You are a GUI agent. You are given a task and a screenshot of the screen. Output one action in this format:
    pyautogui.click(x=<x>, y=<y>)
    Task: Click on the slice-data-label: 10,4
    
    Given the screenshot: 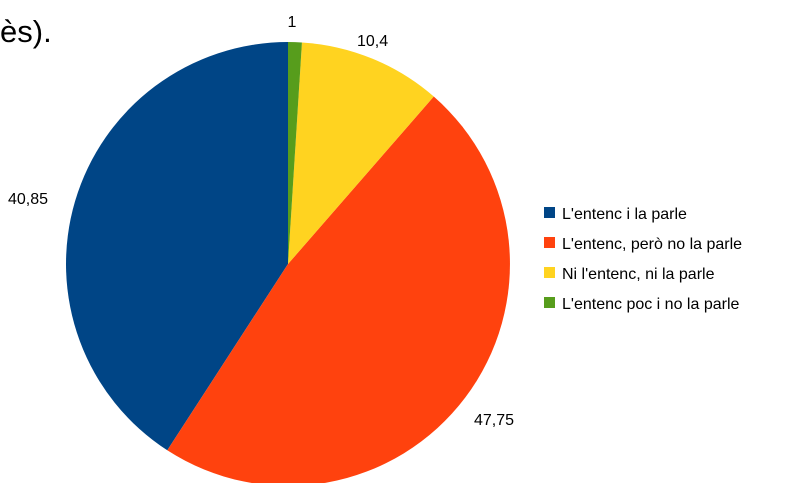 What is the action you would take?
    pyautogui.click(x=372, y=41)
    